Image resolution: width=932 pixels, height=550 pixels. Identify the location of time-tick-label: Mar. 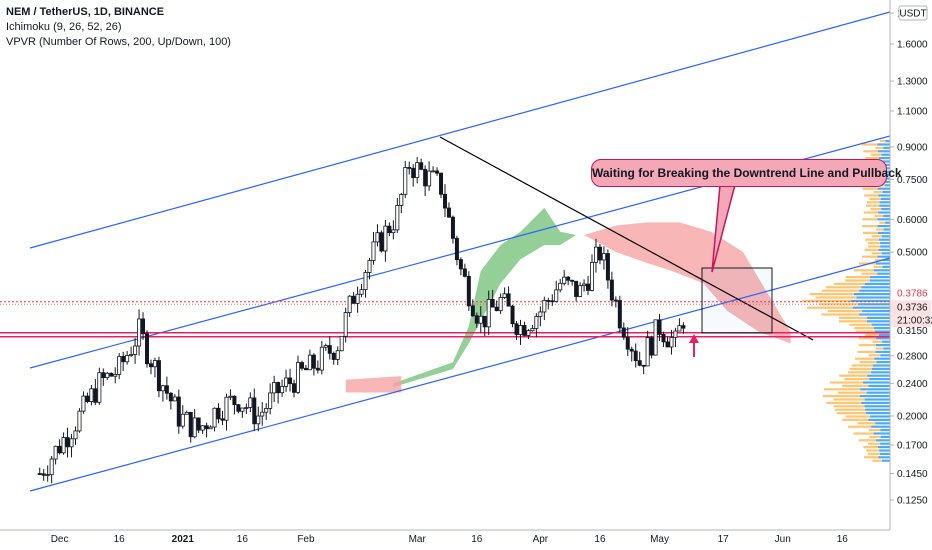
(418, 539).